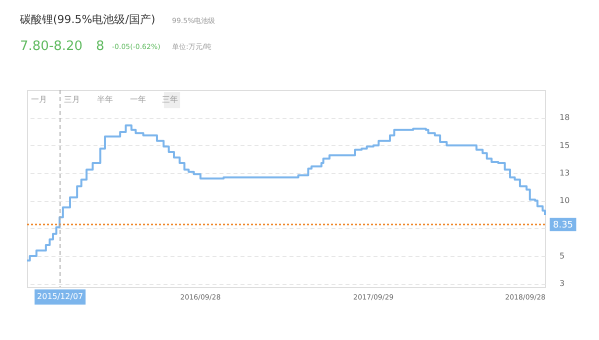 Image resolution: width=599 pixels, height=340 pixels. I want to click on annotation: 一月, so click(39, 99).